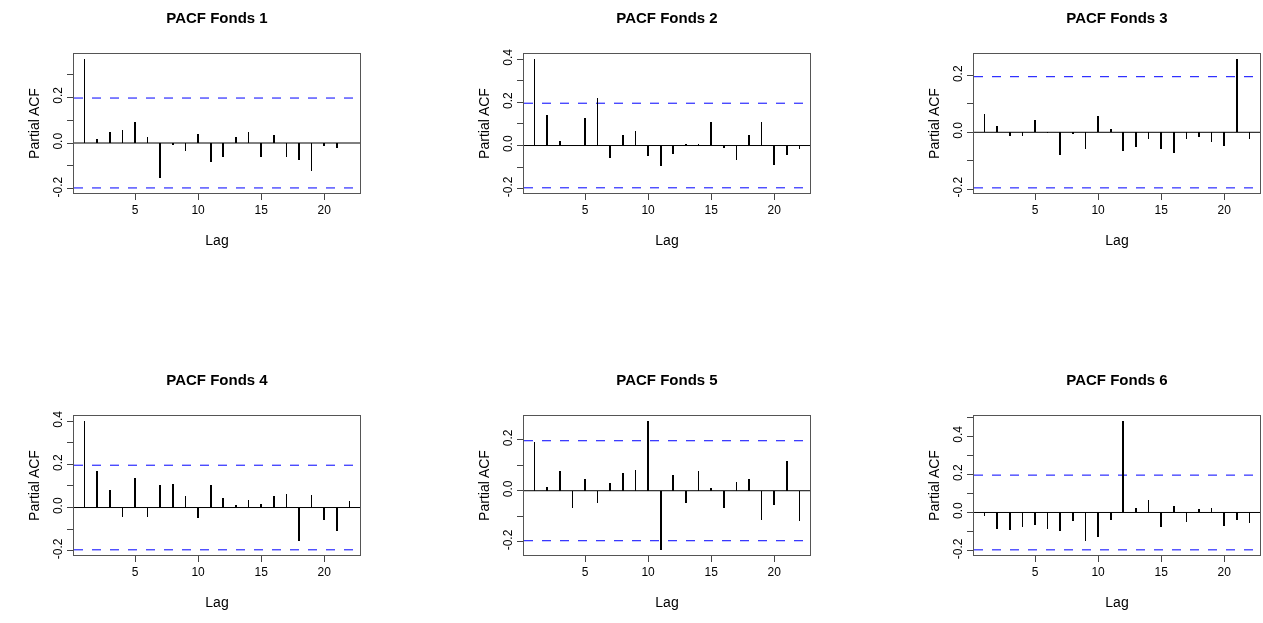 Image resolution: width=1263 pixels, height=623 pixels. I want to click on chart-title: PACF Fonds 2, so click(667, 18).